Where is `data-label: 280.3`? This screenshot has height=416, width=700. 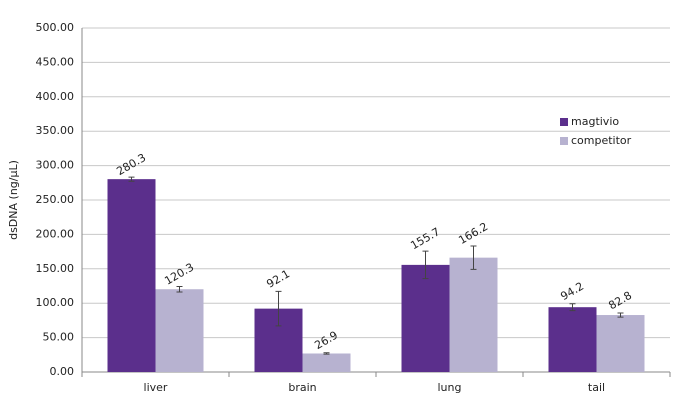 data-label: 280.3 is located at coordinates (131, 164).